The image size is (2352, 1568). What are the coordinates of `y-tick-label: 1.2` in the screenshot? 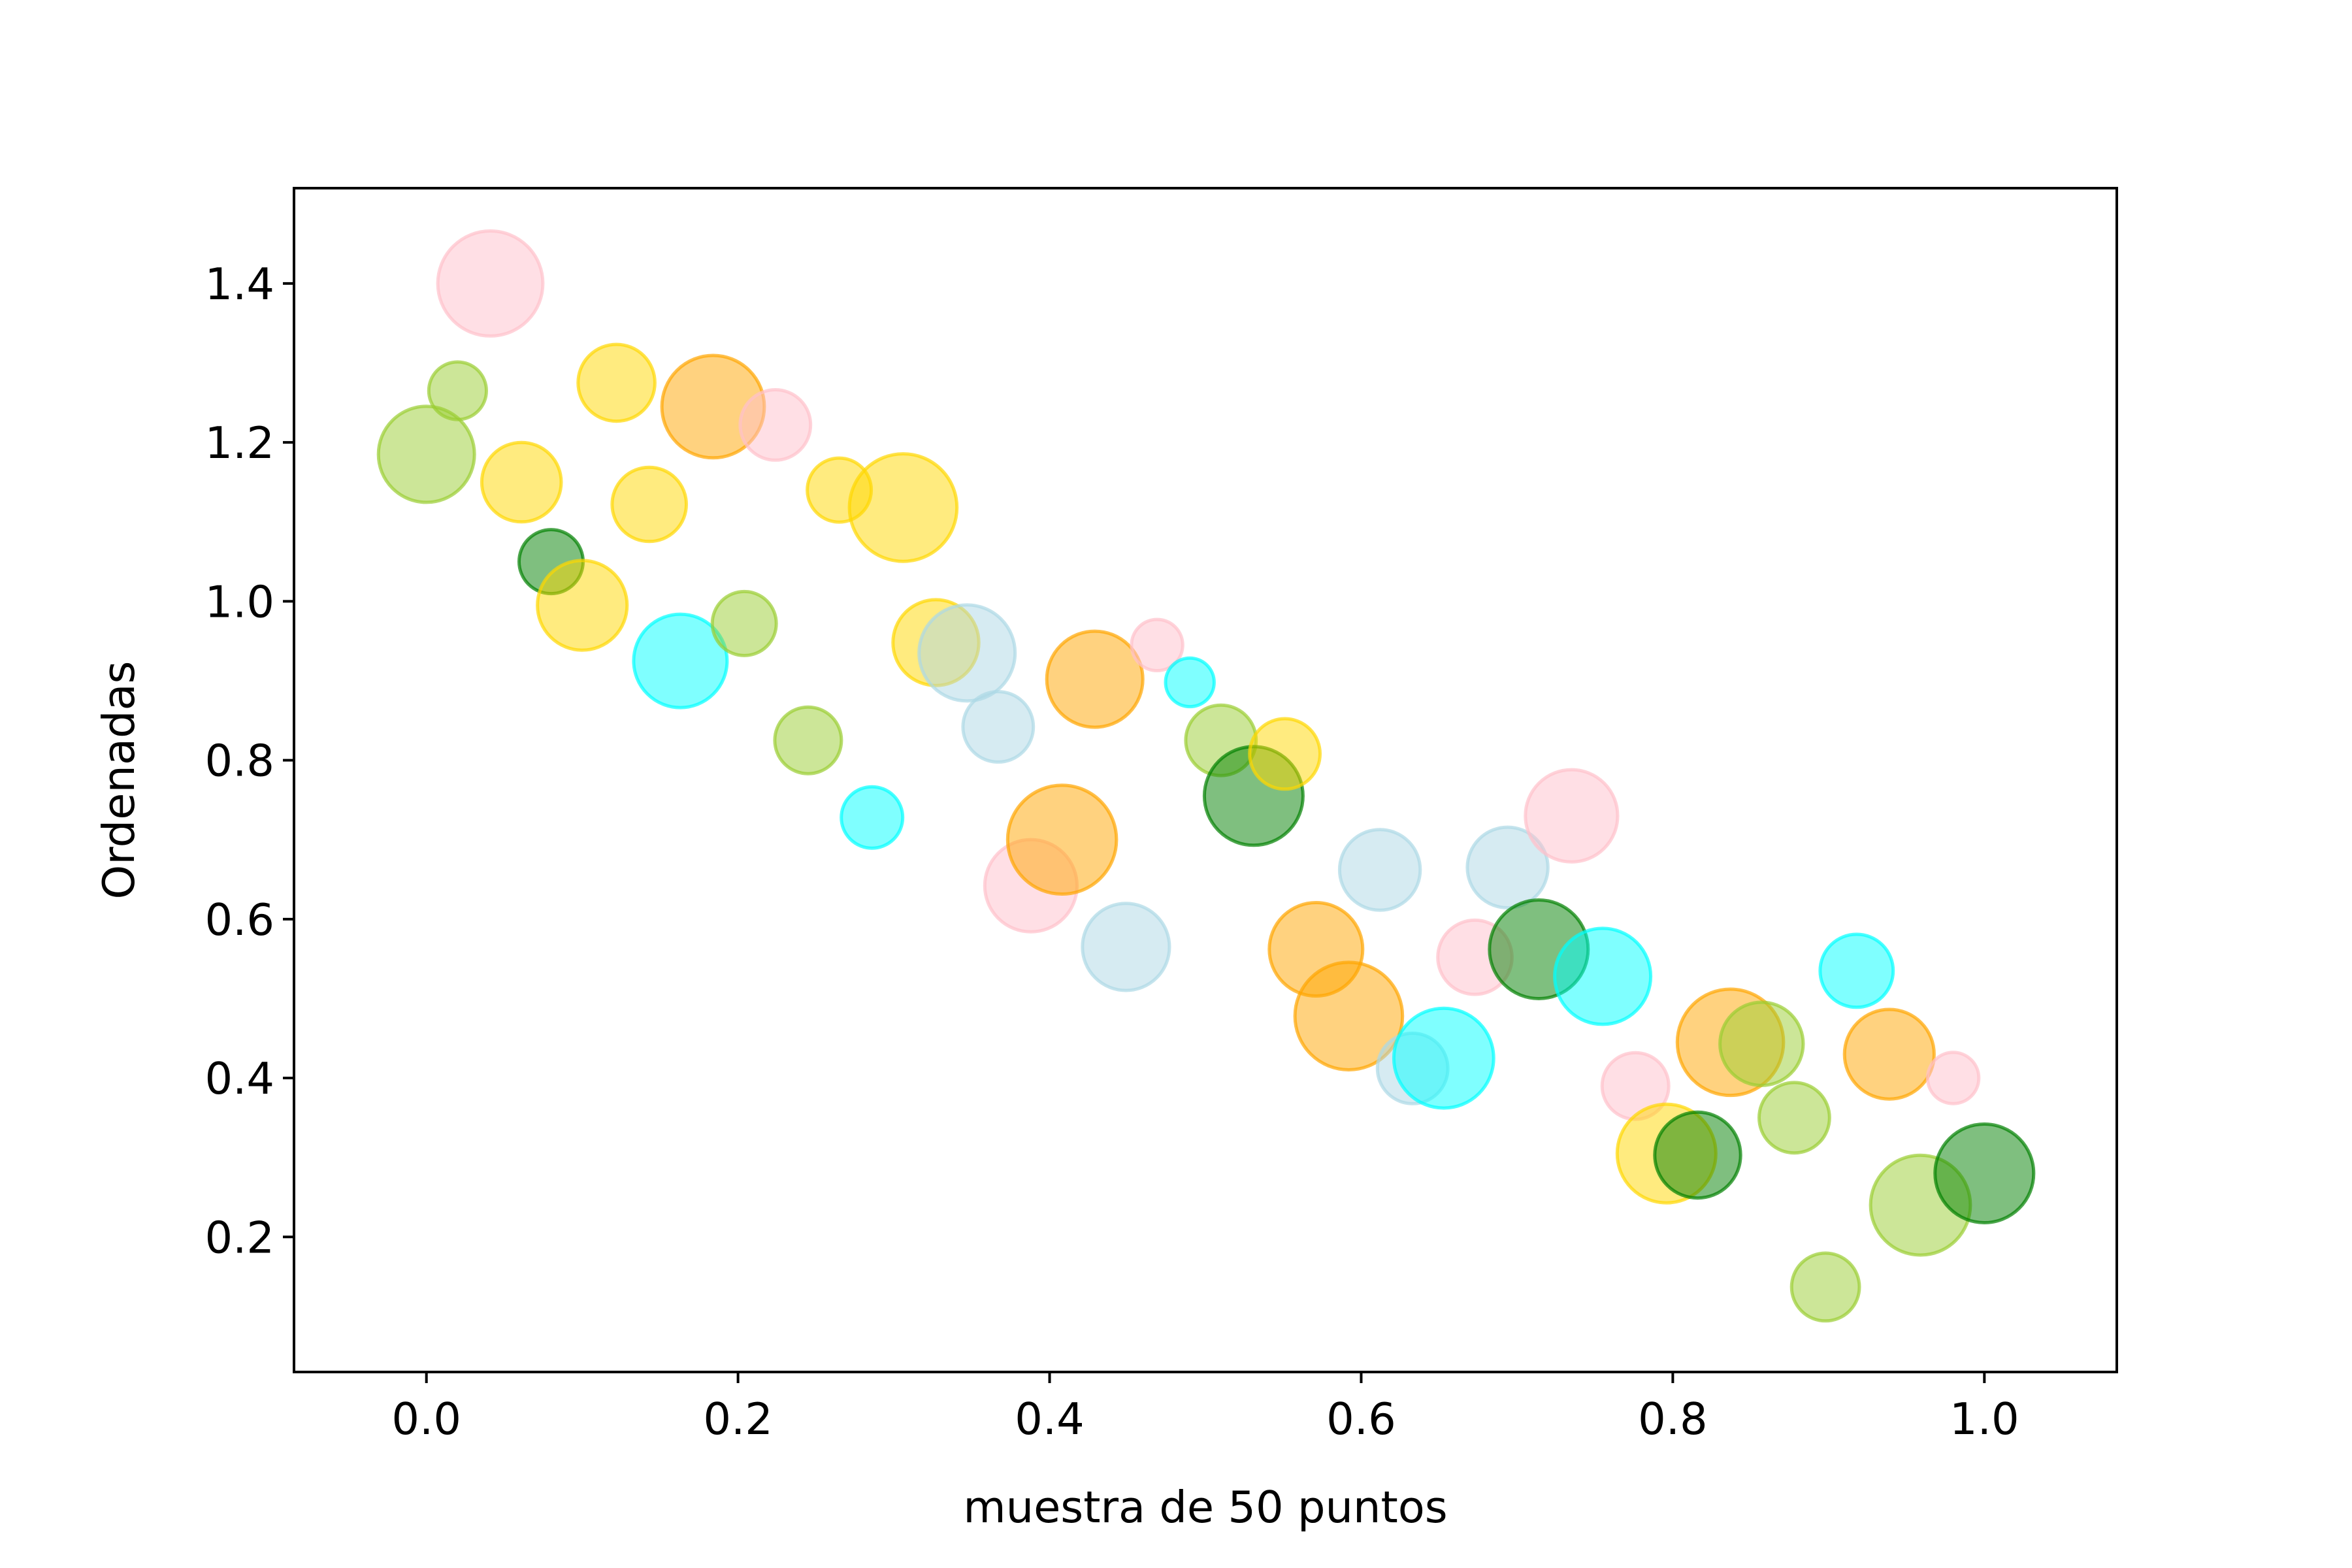 It's located at (239, 442).